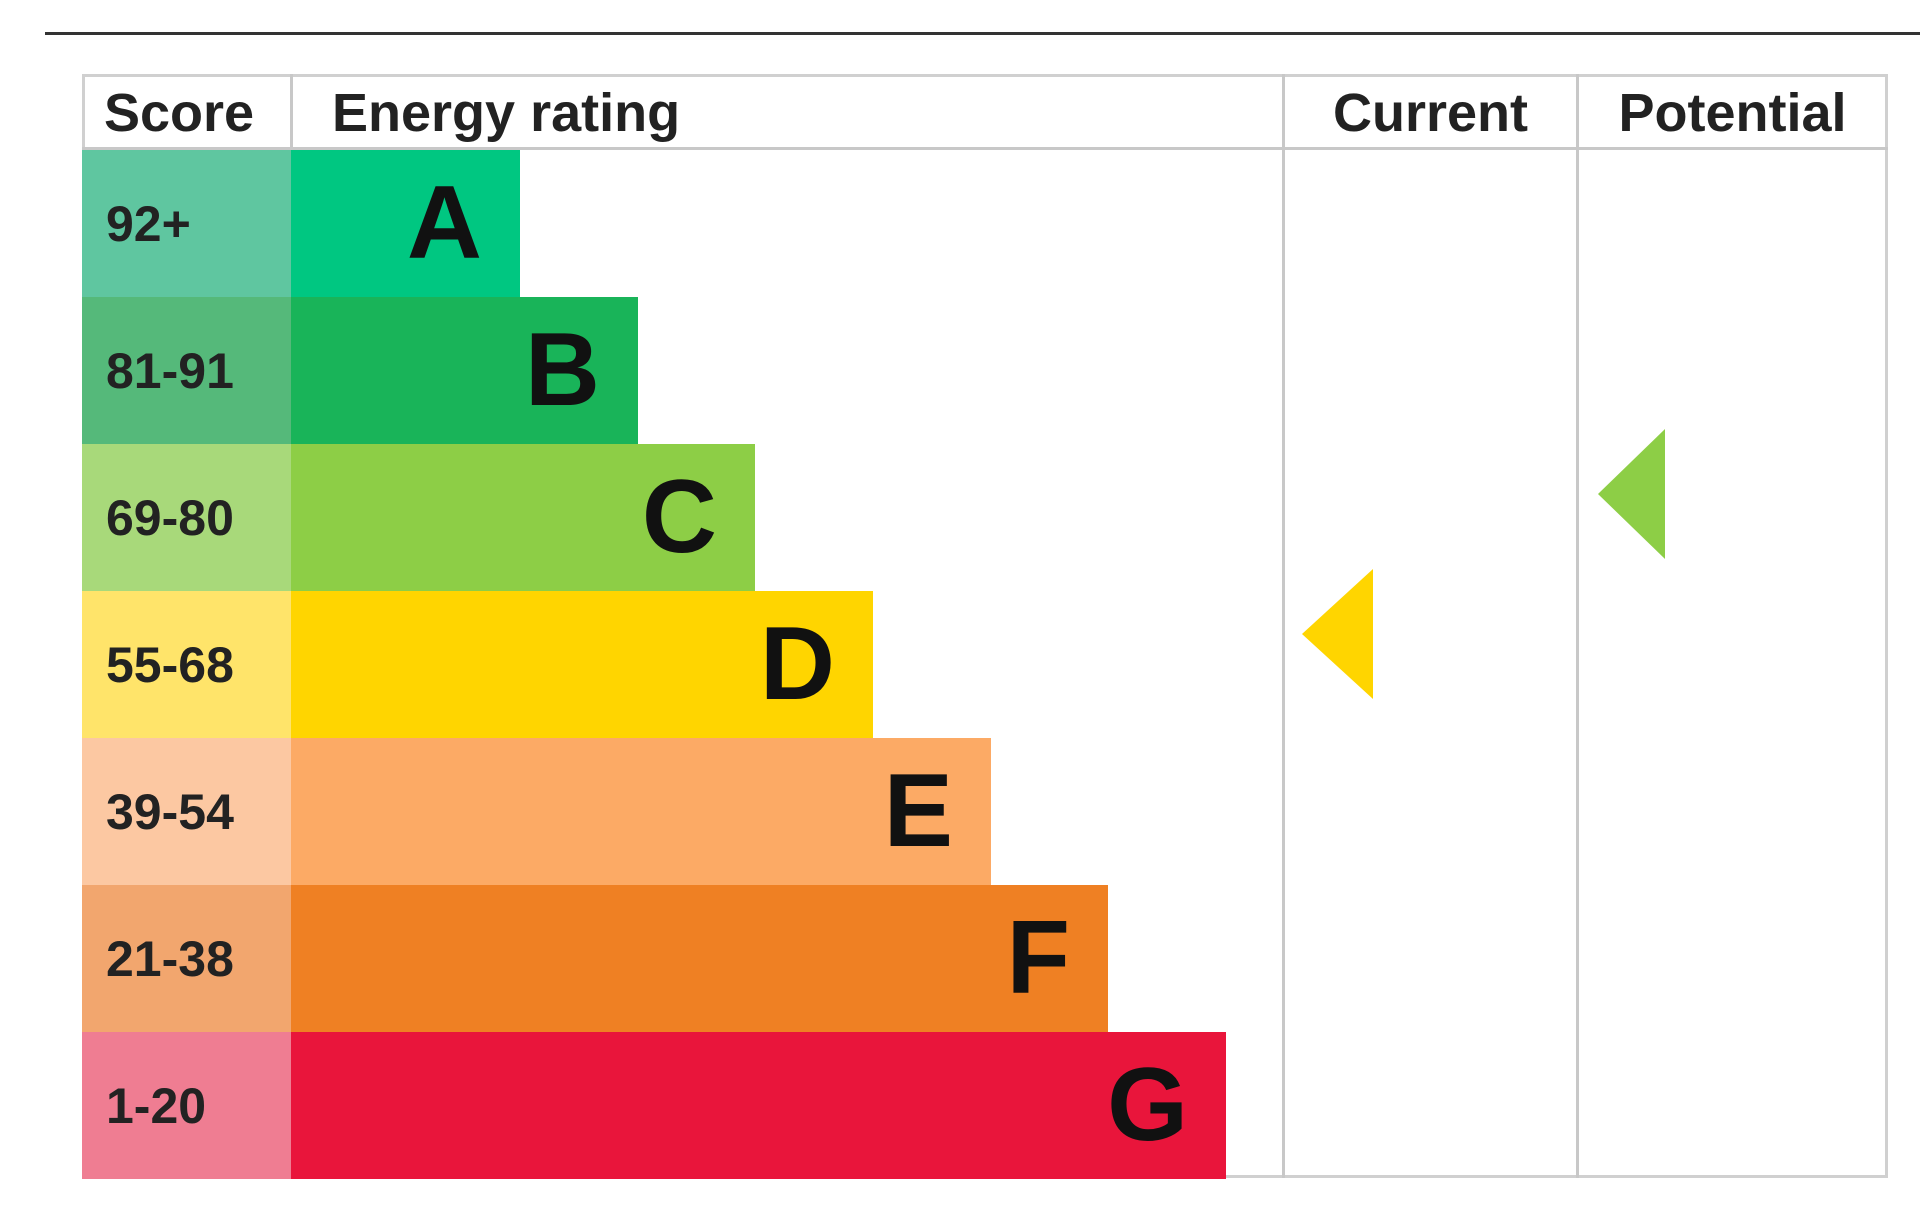 The width and height of the screenshot is (1920, 1228). Describe the element at coordinates (582, 664) in the screenshot. I see `rating-bar: D` at that location.